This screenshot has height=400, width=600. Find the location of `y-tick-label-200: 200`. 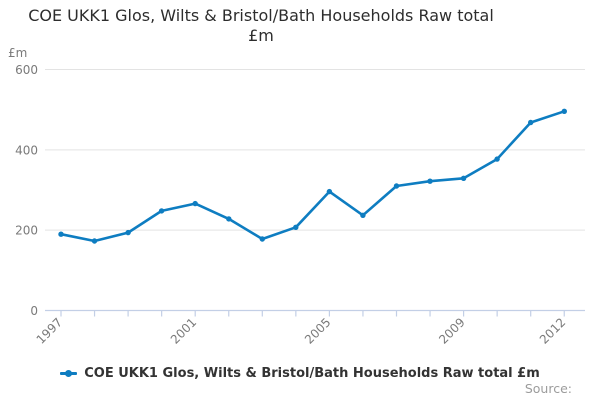

y-tick-label-200: 200 is located at coordinates (26, 231).